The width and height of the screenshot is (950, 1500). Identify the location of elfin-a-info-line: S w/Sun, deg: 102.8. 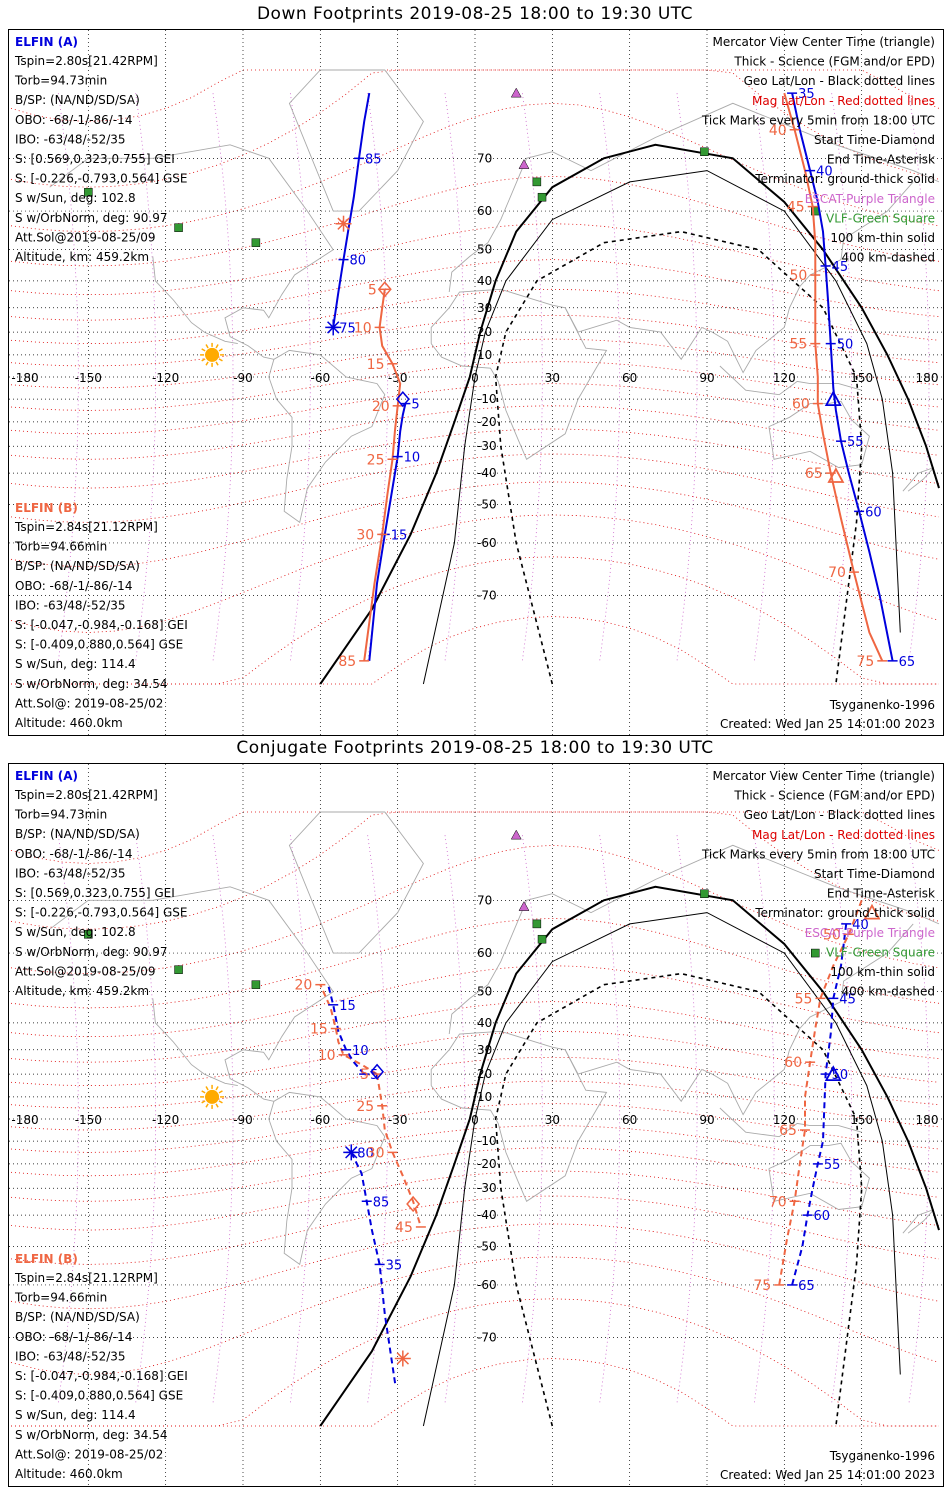
(75, 198).